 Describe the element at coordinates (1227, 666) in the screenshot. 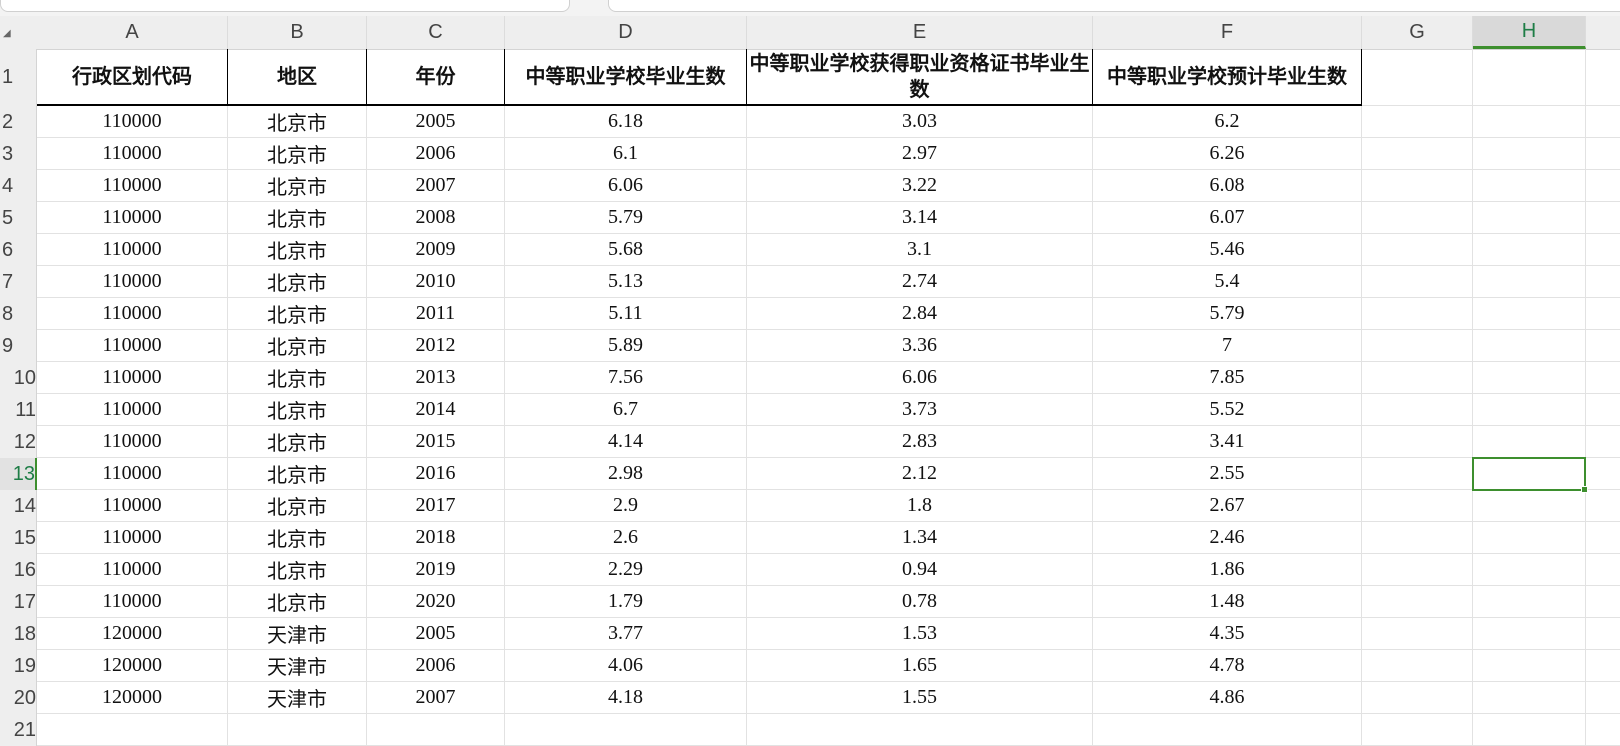

I see `cell: 4.78` at that location.